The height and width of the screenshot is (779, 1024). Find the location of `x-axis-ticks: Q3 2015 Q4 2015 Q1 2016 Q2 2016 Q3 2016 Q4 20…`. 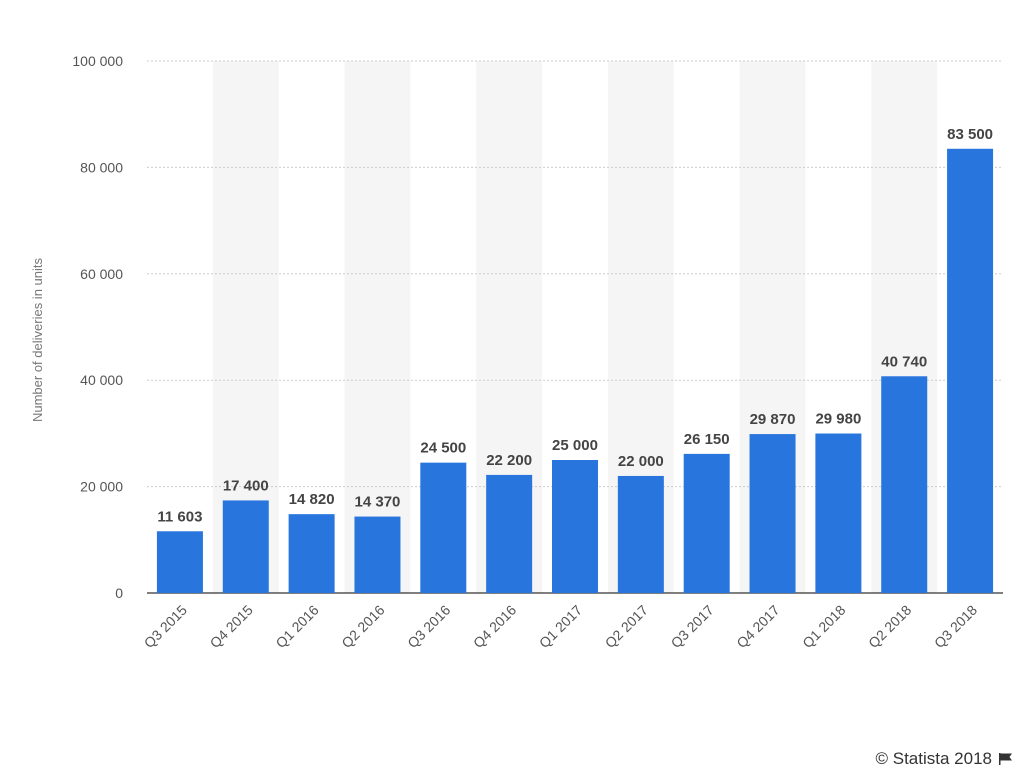

x-axis-ticks: Q3 2015 Q4 2015 Q1 2016 Q2 2016 Q3 2016 Q4 20… is located at coordinates (561, 626).